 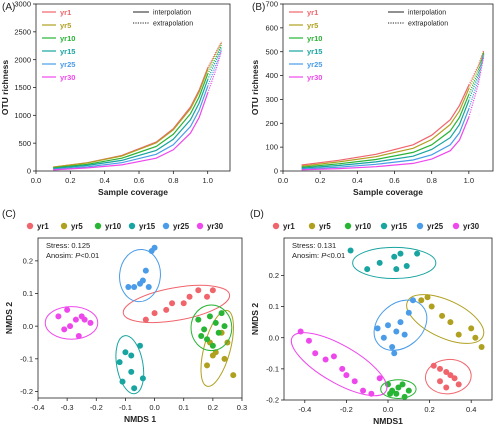 I want to click on series-line-yr30-interpolation, so click(x=385, y=144).